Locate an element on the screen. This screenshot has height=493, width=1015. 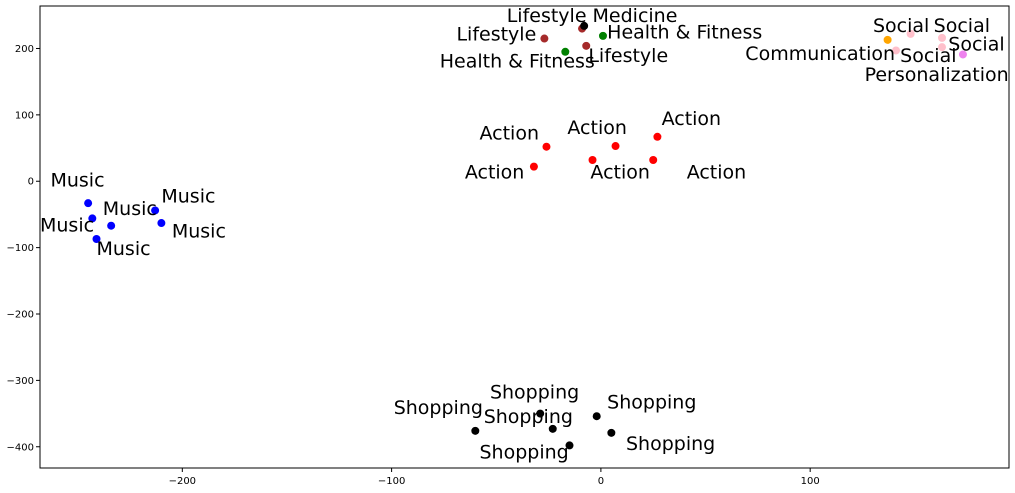
y-tick-label: −300 is located at coordinates (20, 381).